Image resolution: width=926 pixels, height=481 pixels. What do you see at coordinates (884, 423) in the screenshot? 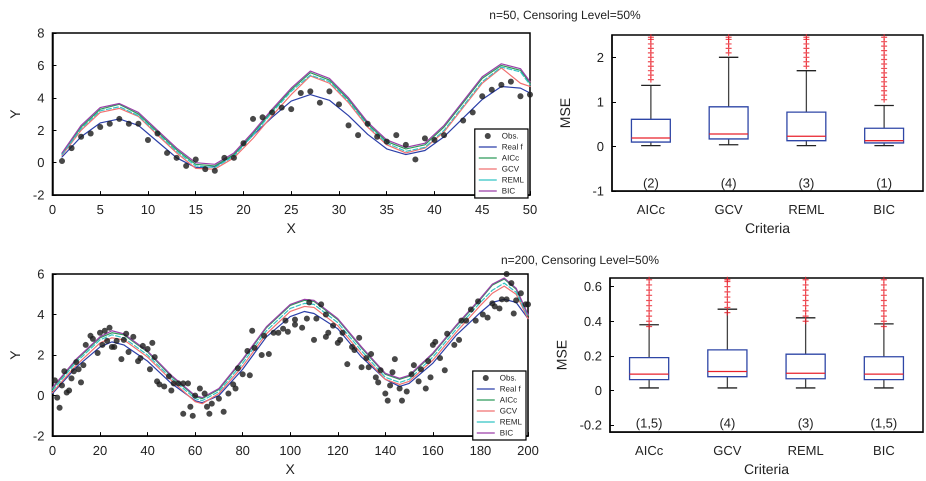
I see `annotation: (1,5)` at bounding box center [884, 423].